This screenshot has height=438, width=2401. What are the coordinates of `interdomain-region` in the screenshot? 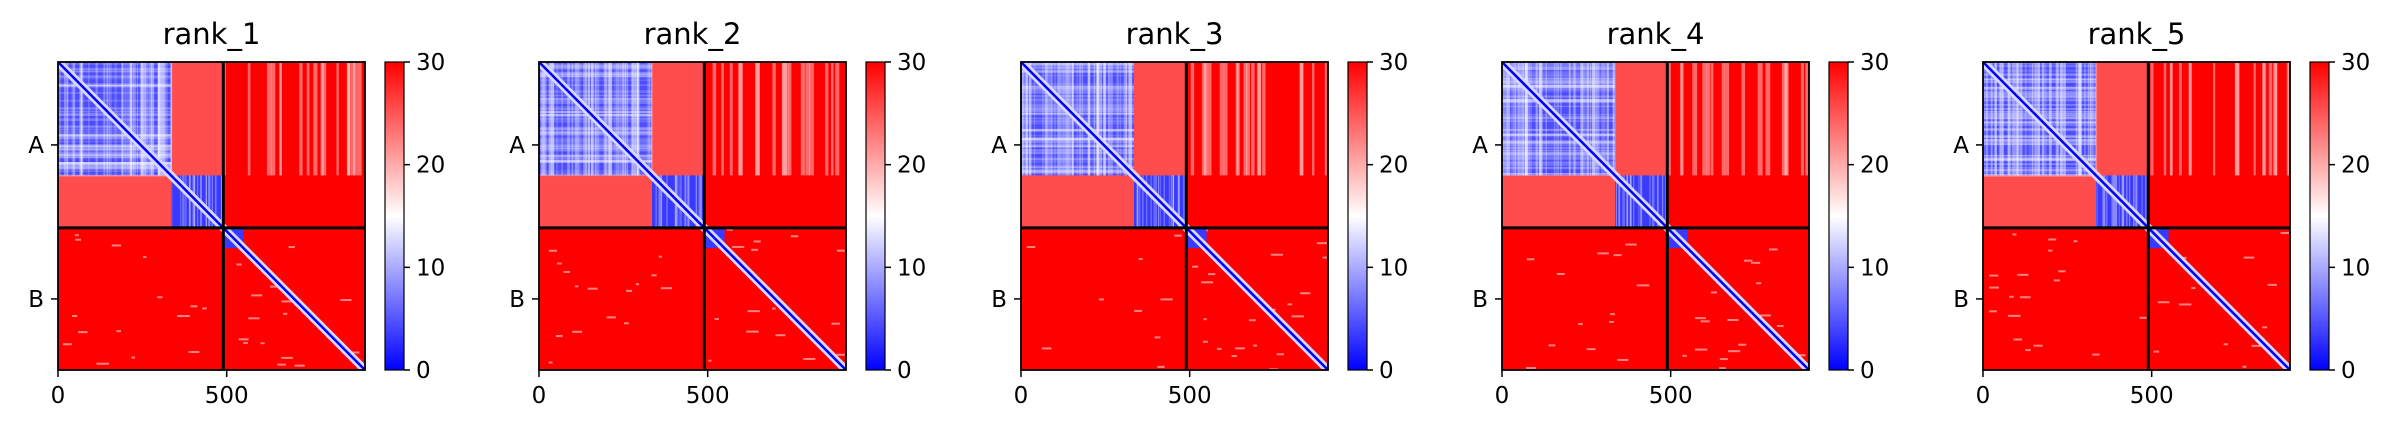 It's located at (1160, 119).